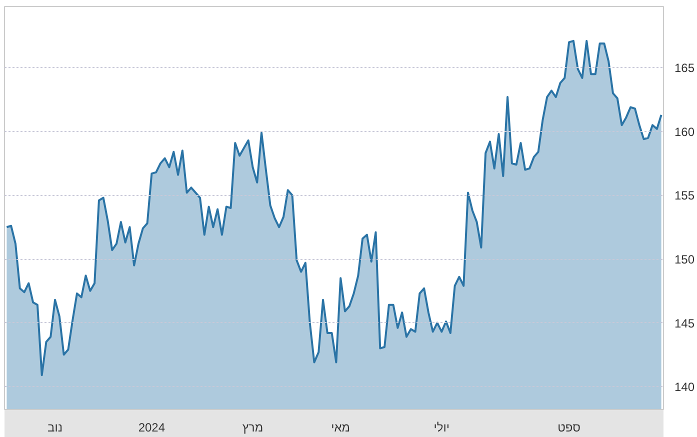 The width and height of the screenshot is (697, 437). What do you see at coordinates (684, 387) in the screenshot?
I see `y-tick-label: 140` at bounding box center [684, 387].